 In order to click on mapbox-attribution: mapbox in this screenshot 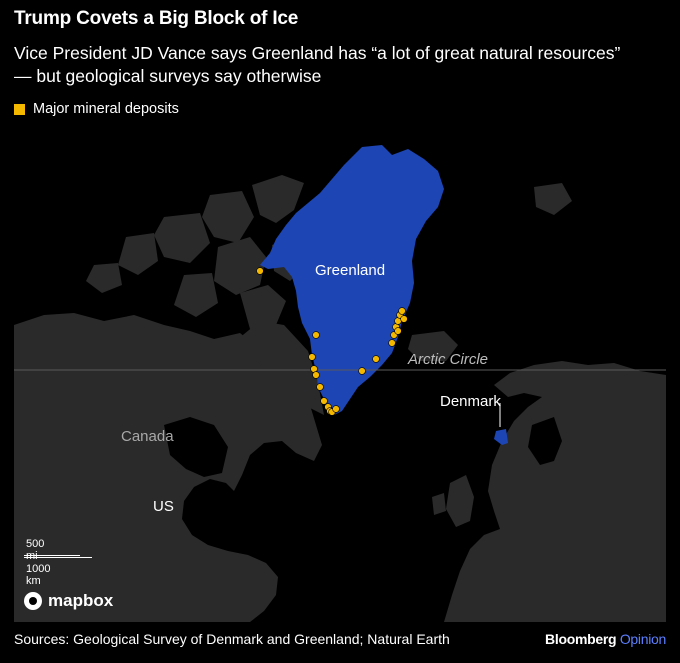, I will do `click(68, 601)`.